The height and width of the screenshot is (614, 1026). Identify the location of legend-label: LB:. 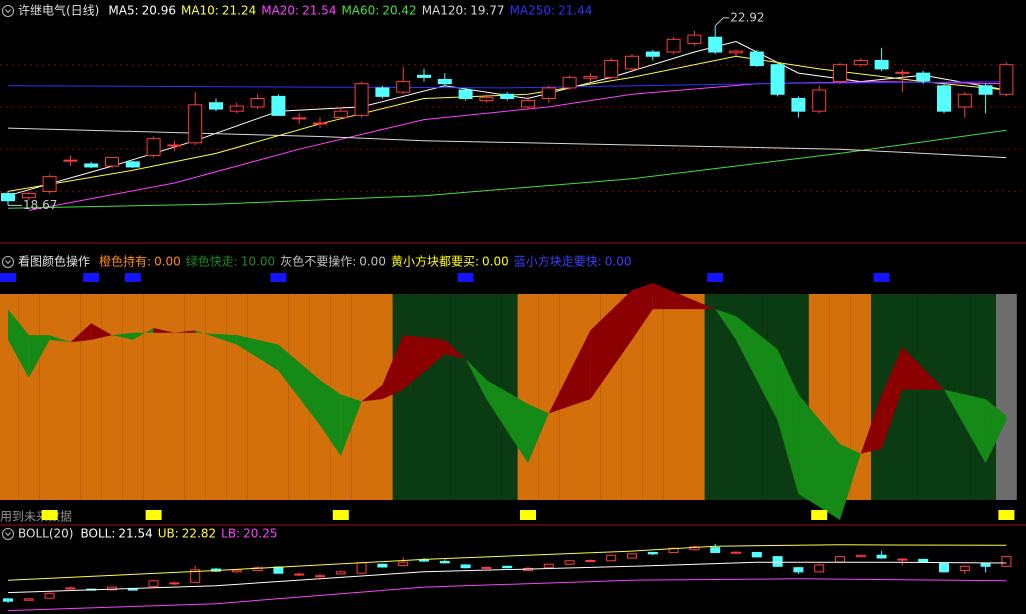
(230, 534).